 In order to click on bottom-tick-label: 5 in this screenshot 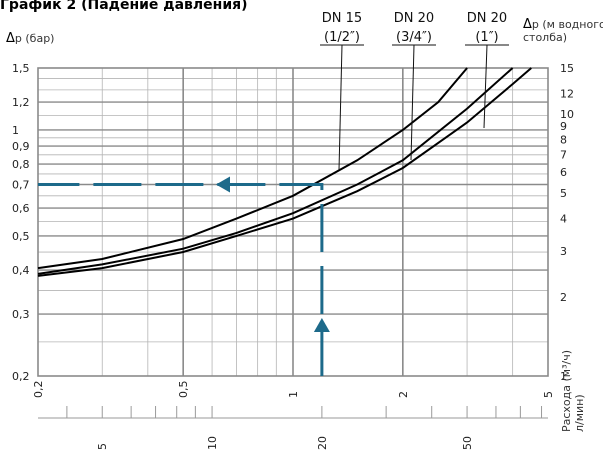, I will do `click(102, 446)`.